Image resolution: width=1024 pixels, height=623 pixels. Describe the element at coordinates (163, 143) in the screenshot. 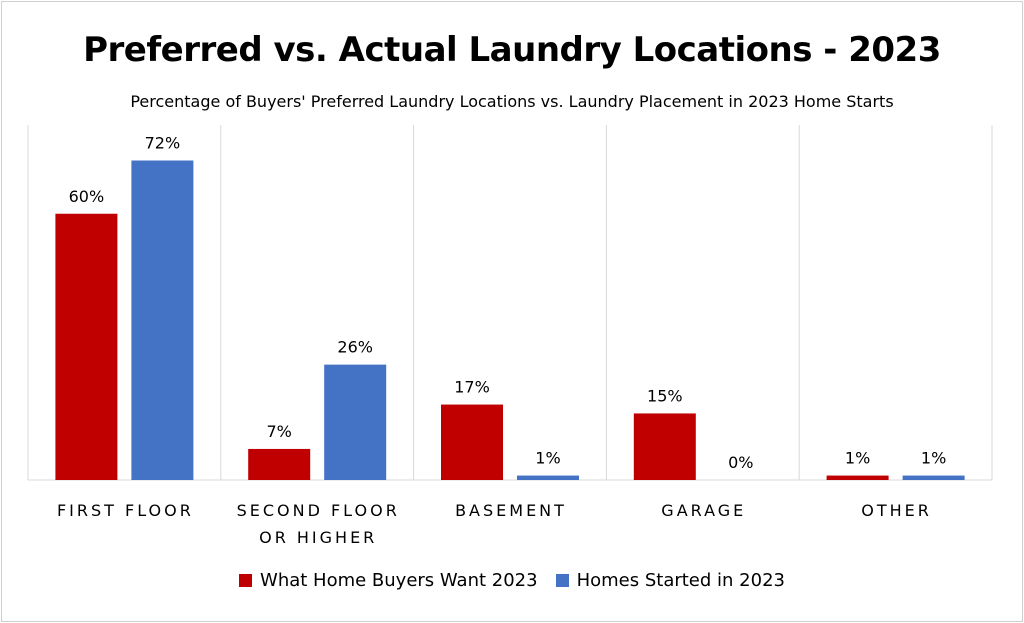

I see `data-label: 72%` at that location.